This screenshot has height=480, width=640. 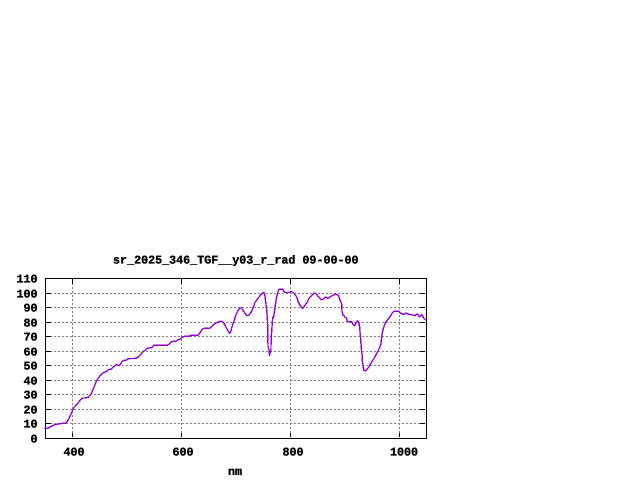 I want to click on svg-text: 600, so click(x=182, y=453).